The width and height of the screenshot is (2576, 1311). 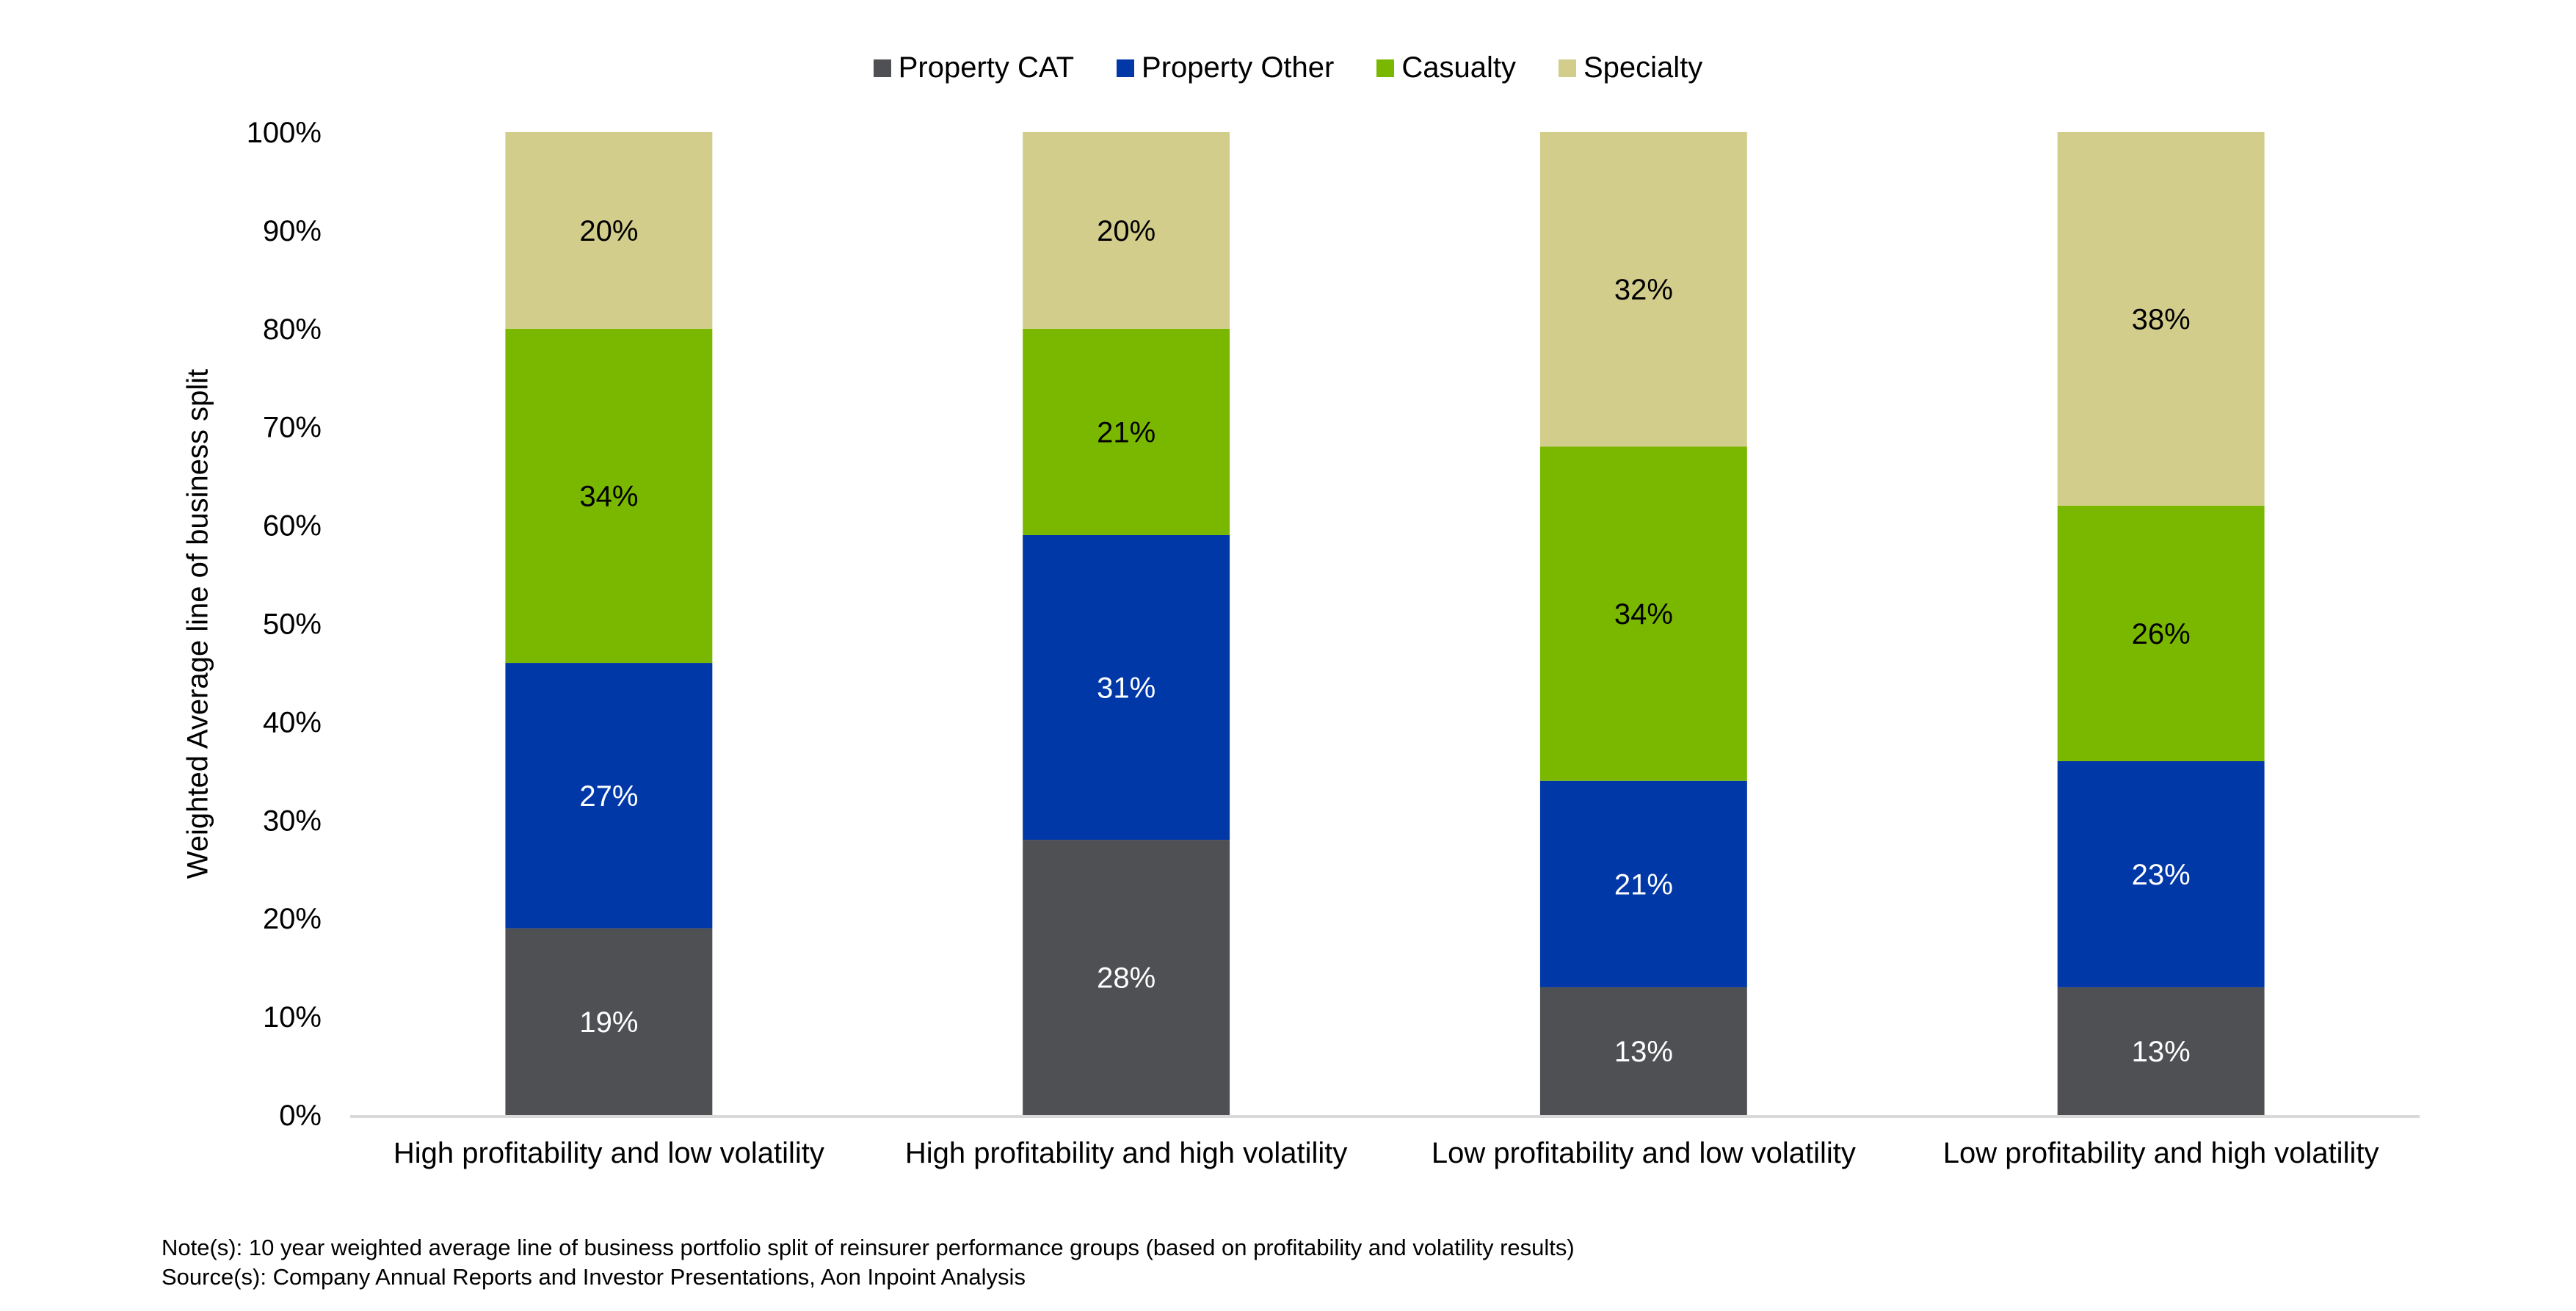 What do you see at coordinates (292, 526) in the screenshot?
I see `y-tick-label: 60%` at bounding box center [292, 526].